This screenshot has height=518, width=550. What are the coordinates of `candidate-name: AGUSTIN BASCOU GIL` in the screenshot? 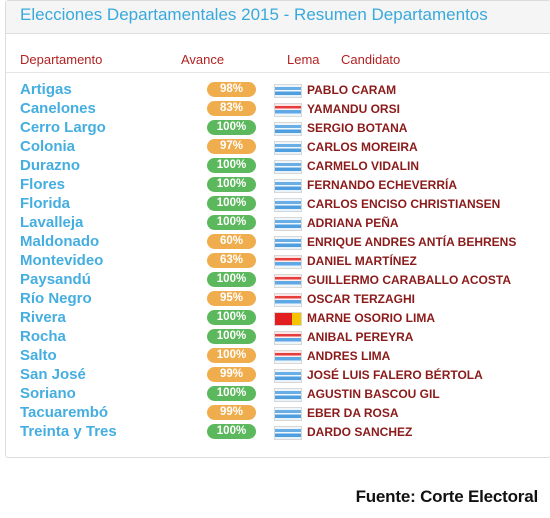 It's located at (373, 394).